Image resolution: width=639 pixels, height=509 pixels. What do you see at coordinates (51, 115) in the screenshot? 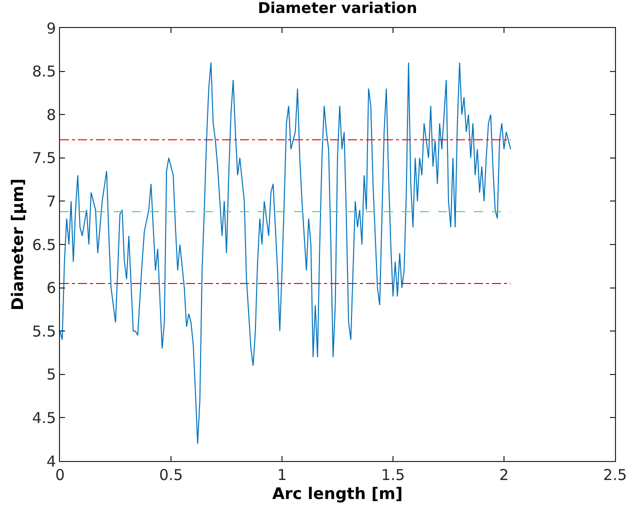
I see `y-tick-label: 8` at bounding box center [51, 115].